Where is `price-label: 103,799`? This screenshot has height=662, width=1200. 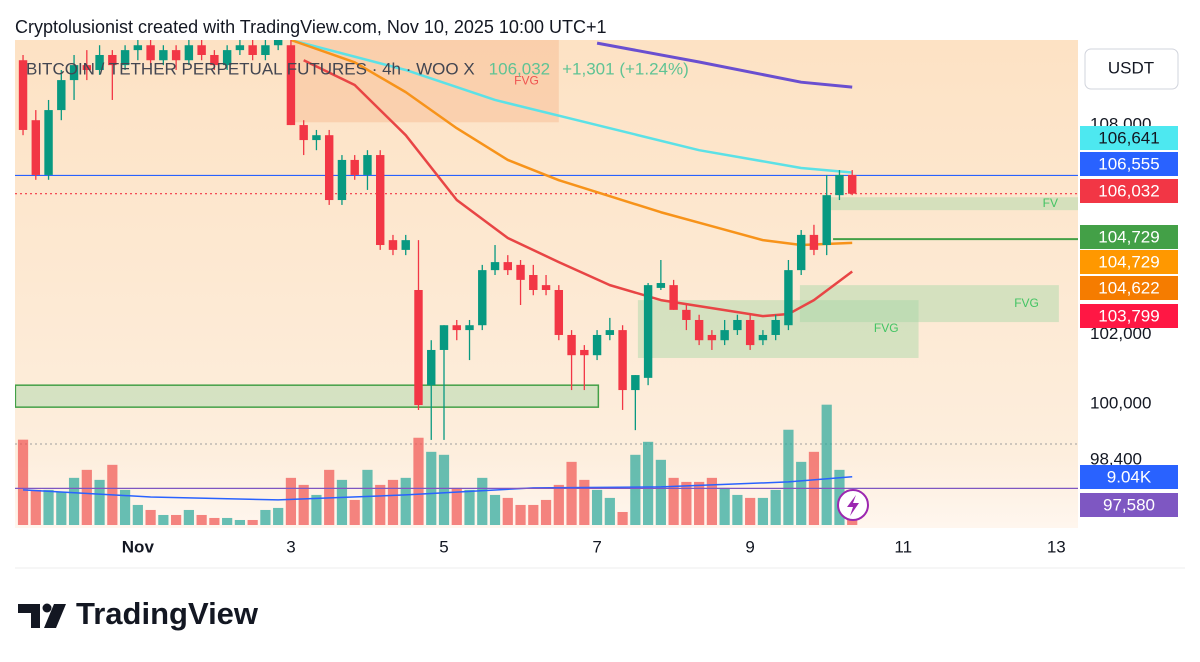 price-label: 103,799 is located at coordinates (1128, 315).